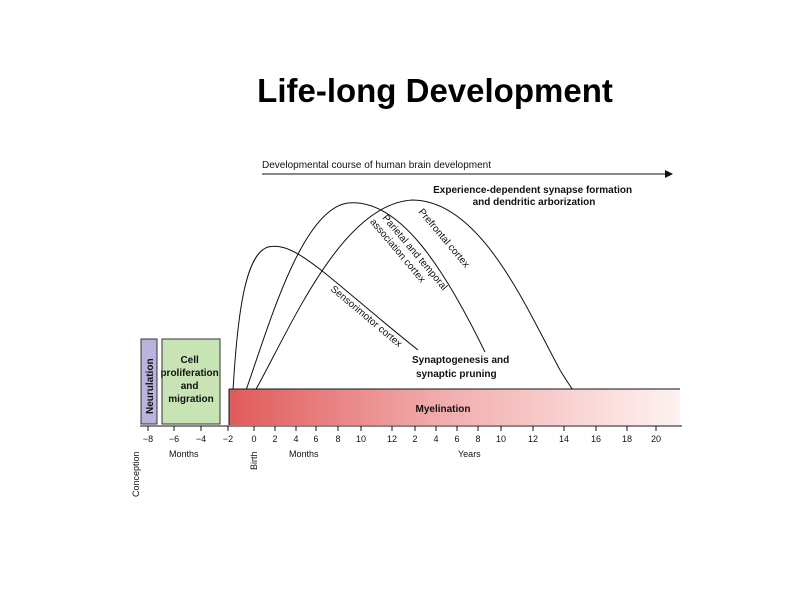 The height and width of the screenshot is (600, 800). Describe the element at coordinates (253, 439) in the screenshot. I see `axis-tick-label: 0` at that location.